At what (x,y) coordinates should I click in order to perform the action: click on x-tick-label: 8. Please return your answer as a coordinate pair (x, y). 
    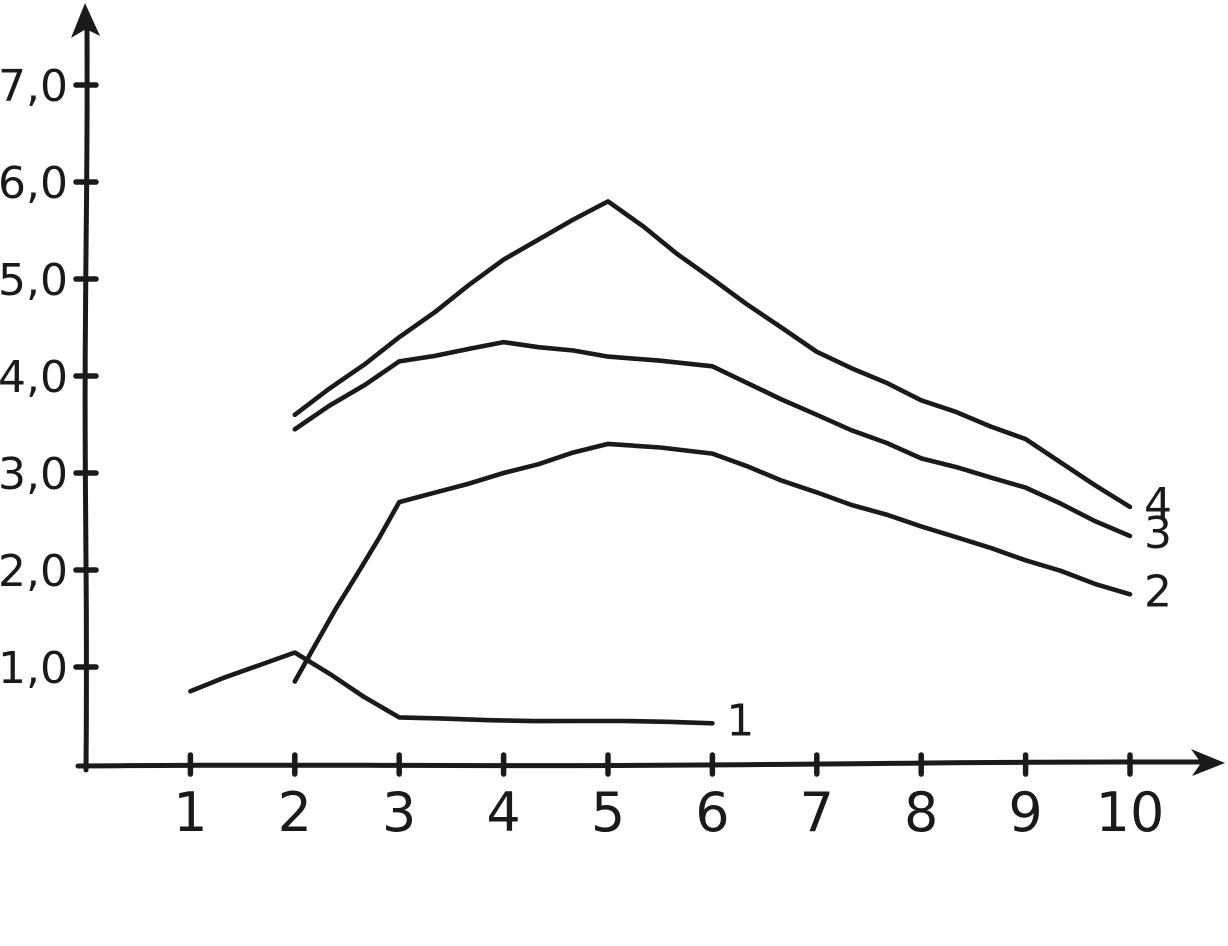
    Looking at the image, I should click on (921, 812).